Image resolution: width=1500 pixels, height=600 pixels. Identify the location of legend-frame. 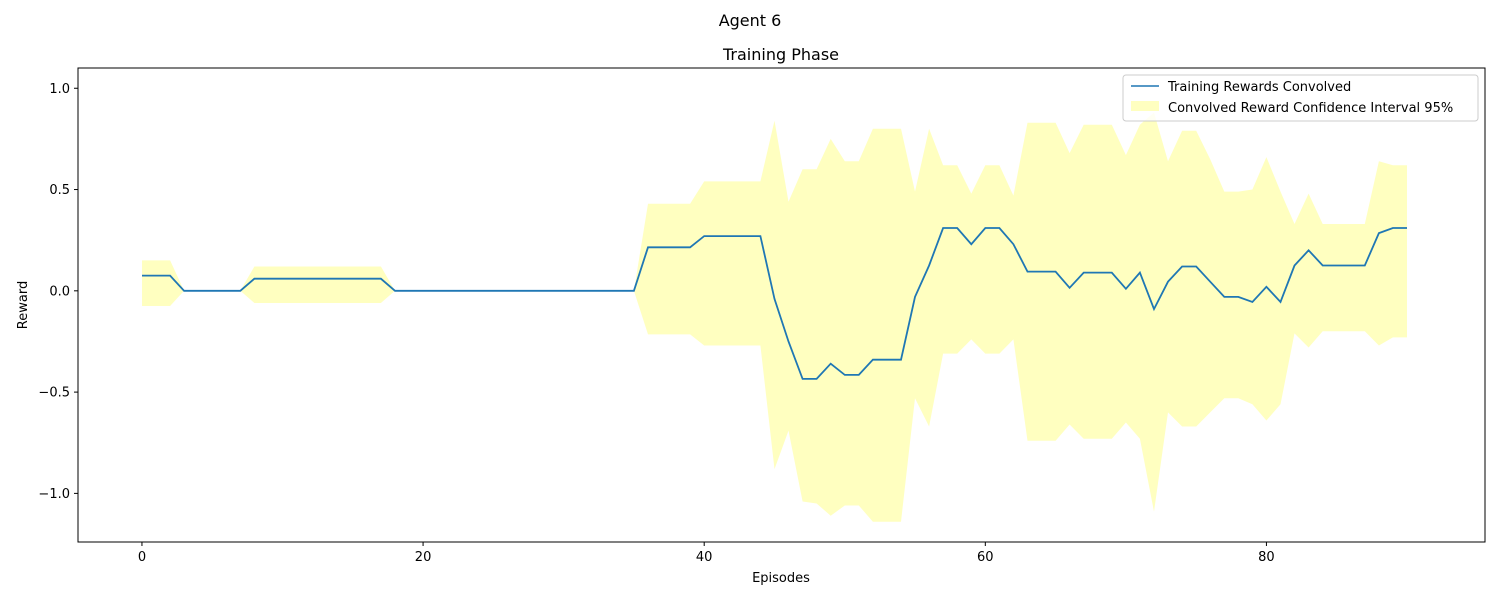
(1300, 98).